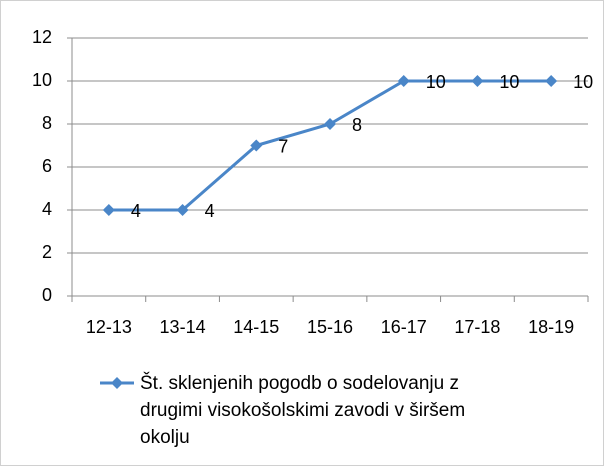 Image resolution: width=610 pixels, height=470 pixels. I want to click on y-tick-label: 4, so click(47, 209).